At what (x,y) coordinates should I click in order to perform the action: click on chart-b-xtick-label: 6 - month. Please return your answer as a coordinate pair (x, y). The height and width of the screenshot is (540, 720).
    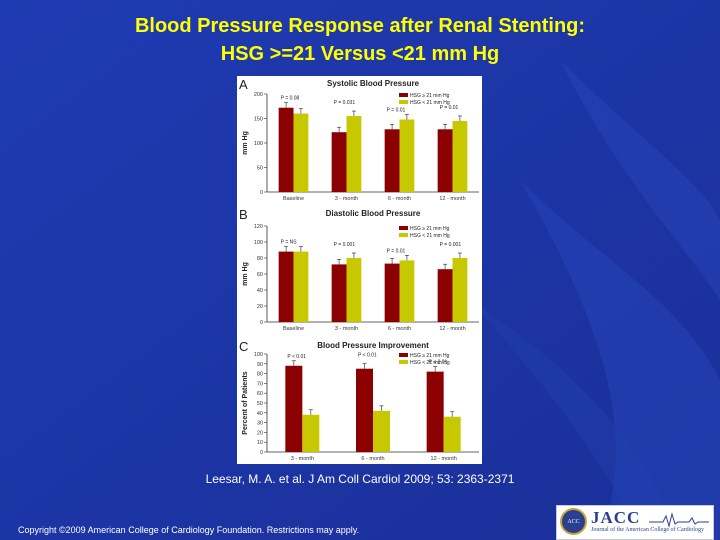
    Looking at the image, I should click on (399, 329).